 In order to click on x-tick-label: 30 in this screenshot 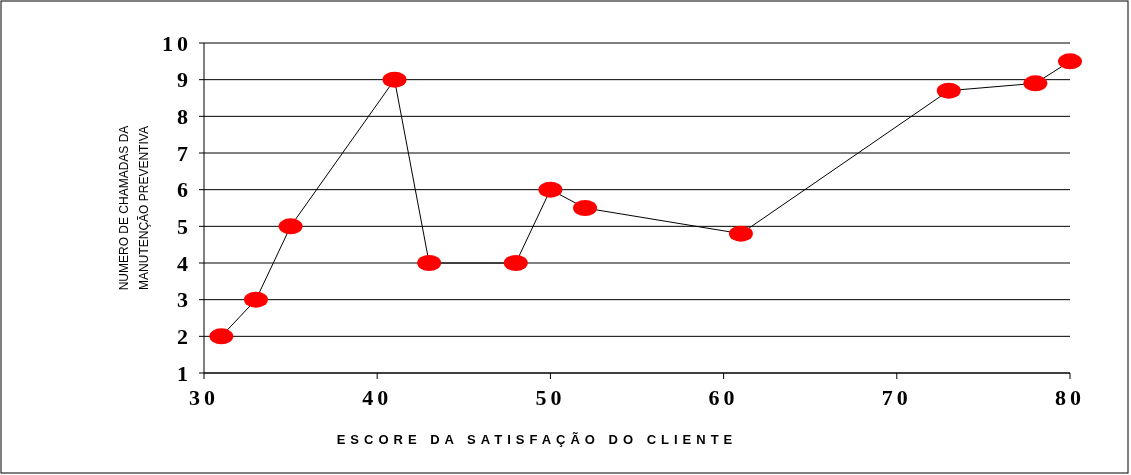, I will do `click(204, 397)`.